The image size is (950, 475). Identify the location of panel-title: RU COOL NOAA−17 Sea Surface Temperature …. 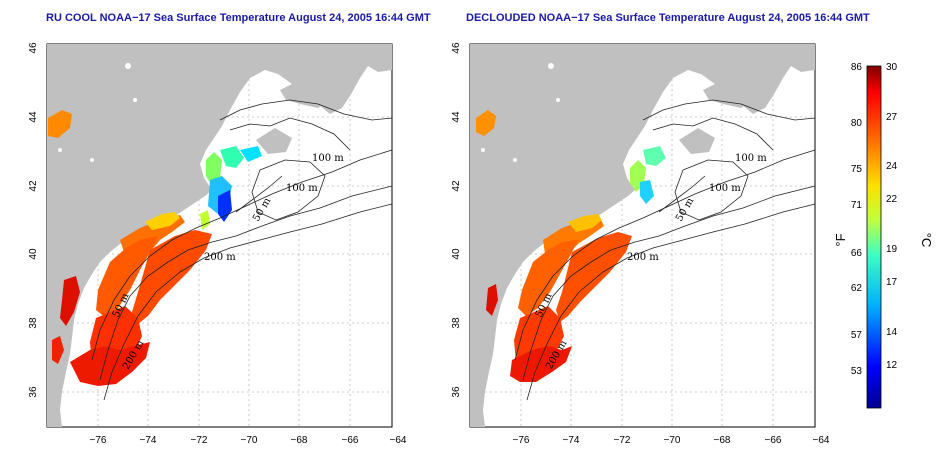
(238, 18).